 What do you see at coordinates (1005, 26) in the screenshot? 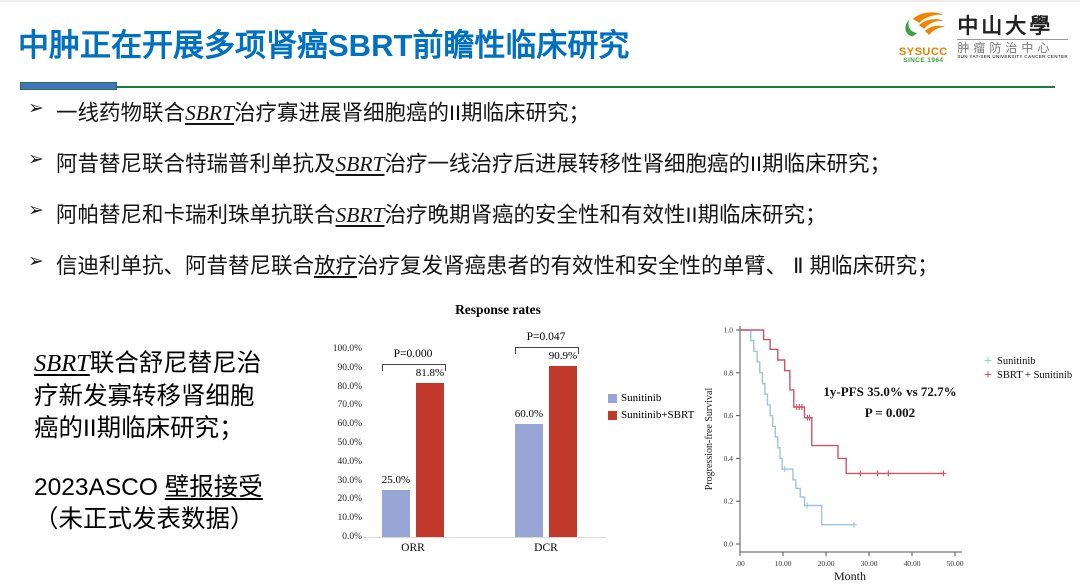
I see `logo-university-name: 中山大學` at bounding box center [1005, 26].